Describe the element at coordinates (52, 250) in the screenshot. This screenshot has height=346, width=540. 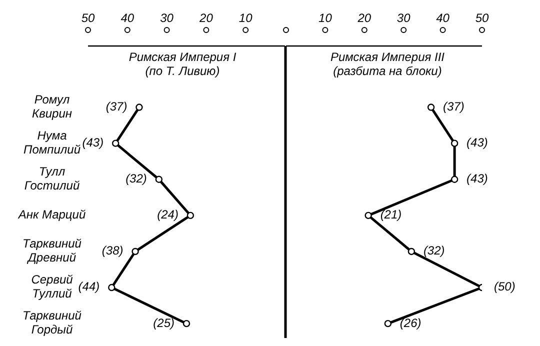
I see `y-tick-label: Тарквиний Древний` at that location.